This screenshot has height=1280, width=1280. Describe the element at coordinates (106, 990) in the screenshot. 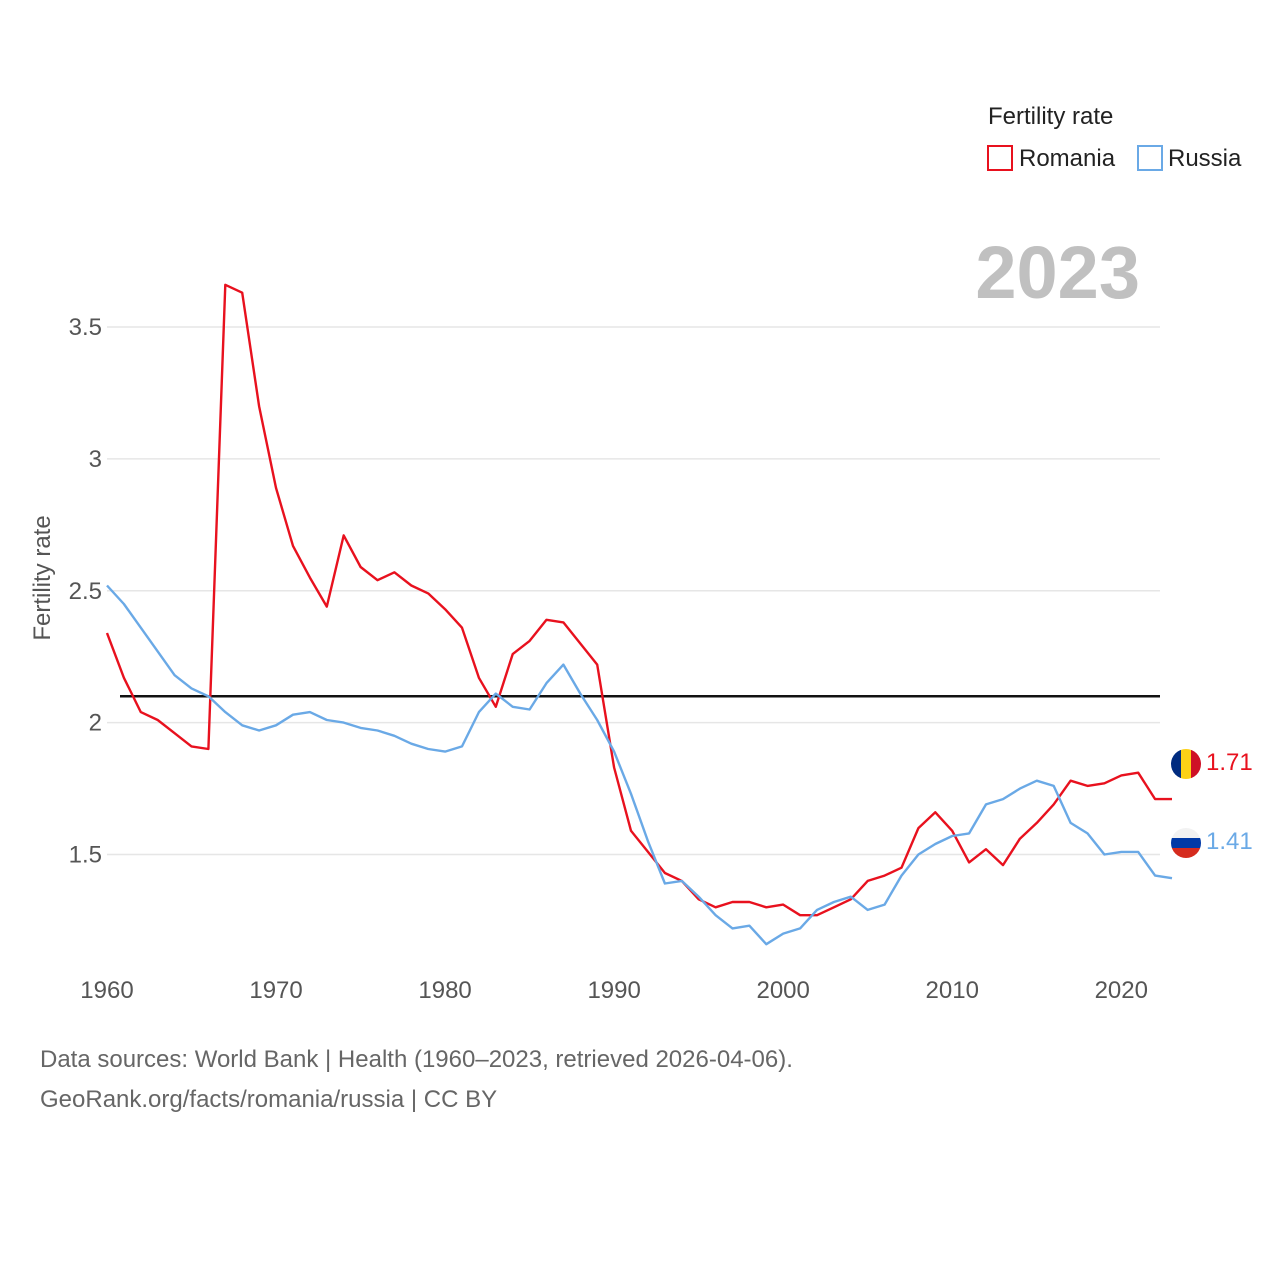

I see `x-tick-label: 1960` at that location.